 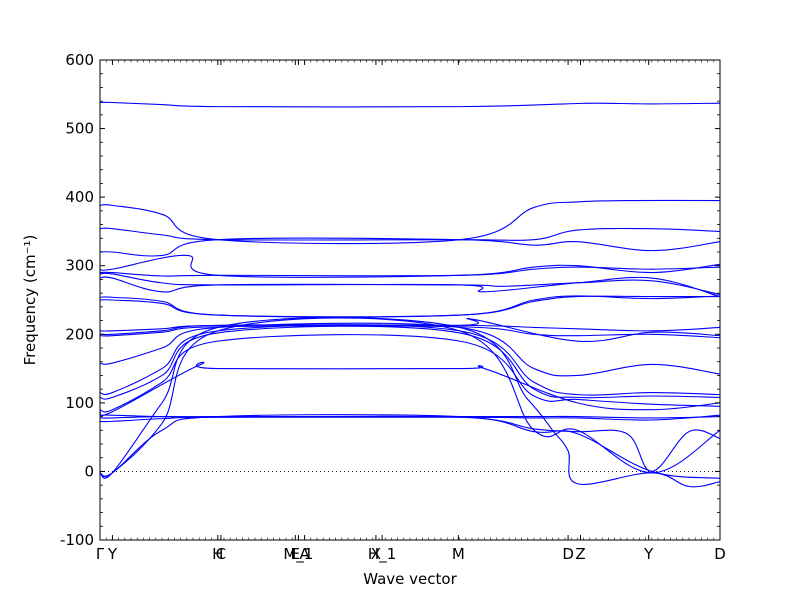 I want to click on x-tick-label: M_1, so click(x=298, y=554).